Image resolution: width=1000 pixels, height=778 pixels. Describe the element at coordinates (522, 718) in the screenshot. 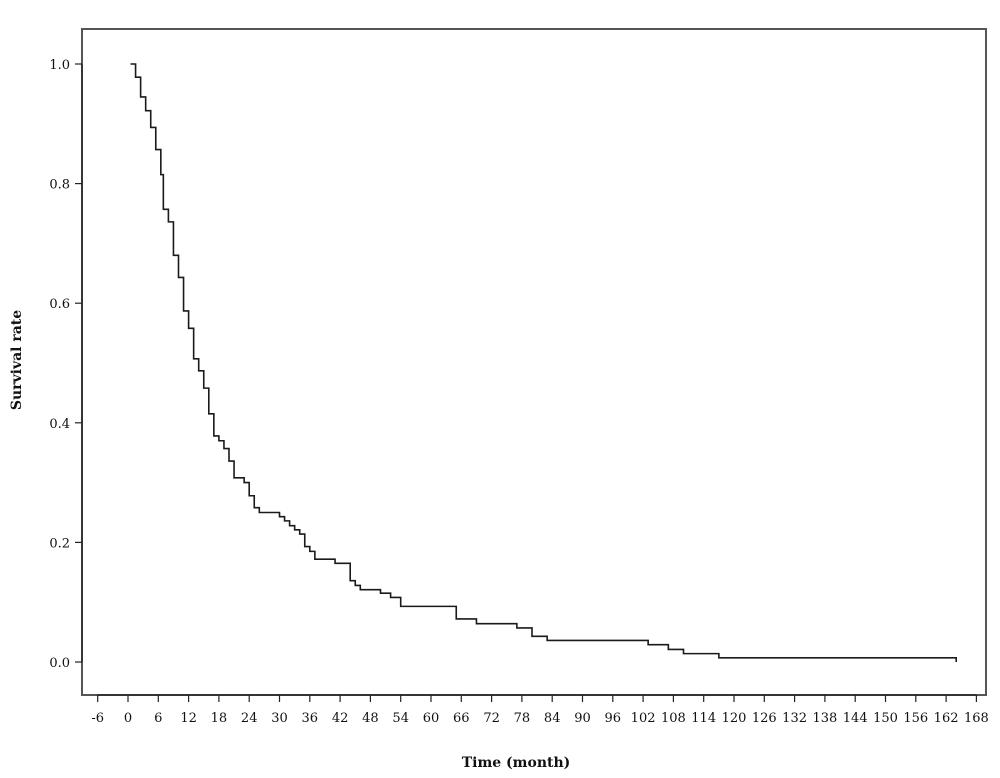

I see `x-tick-label: 78` at that location.